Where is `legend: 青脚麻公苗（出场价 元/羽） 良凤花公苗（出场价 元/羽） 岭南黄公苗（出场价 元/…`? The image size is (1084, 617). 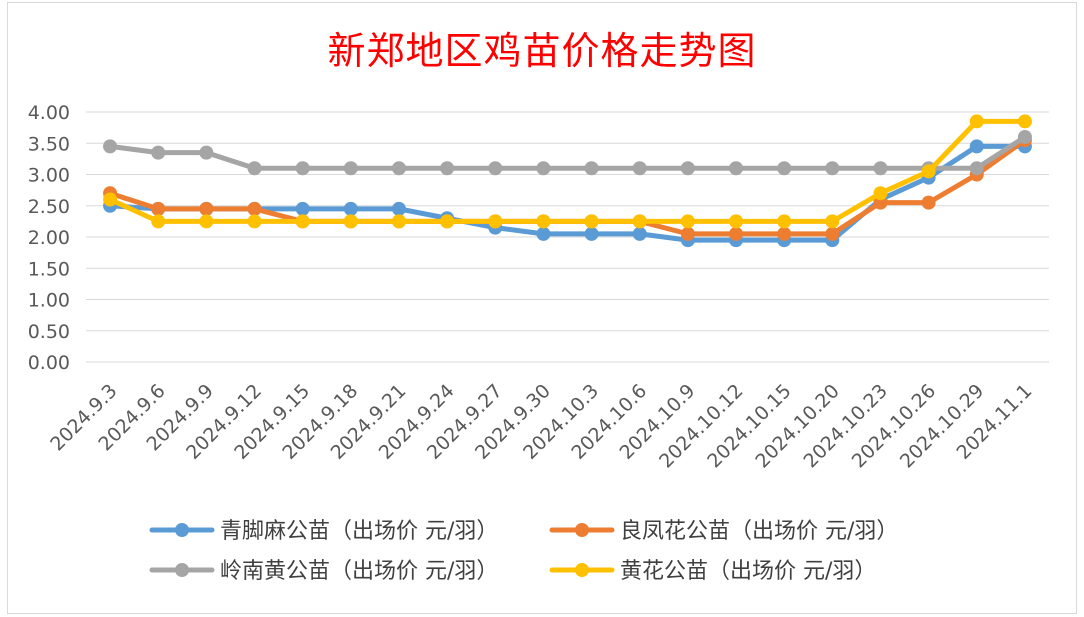 legend: 青脚麻公苗（出场价 元/羽） 良凤花公苗（出场价 元/羽） 岭南黄公苗（出场价 元/… is located at coordinates (523, 551).